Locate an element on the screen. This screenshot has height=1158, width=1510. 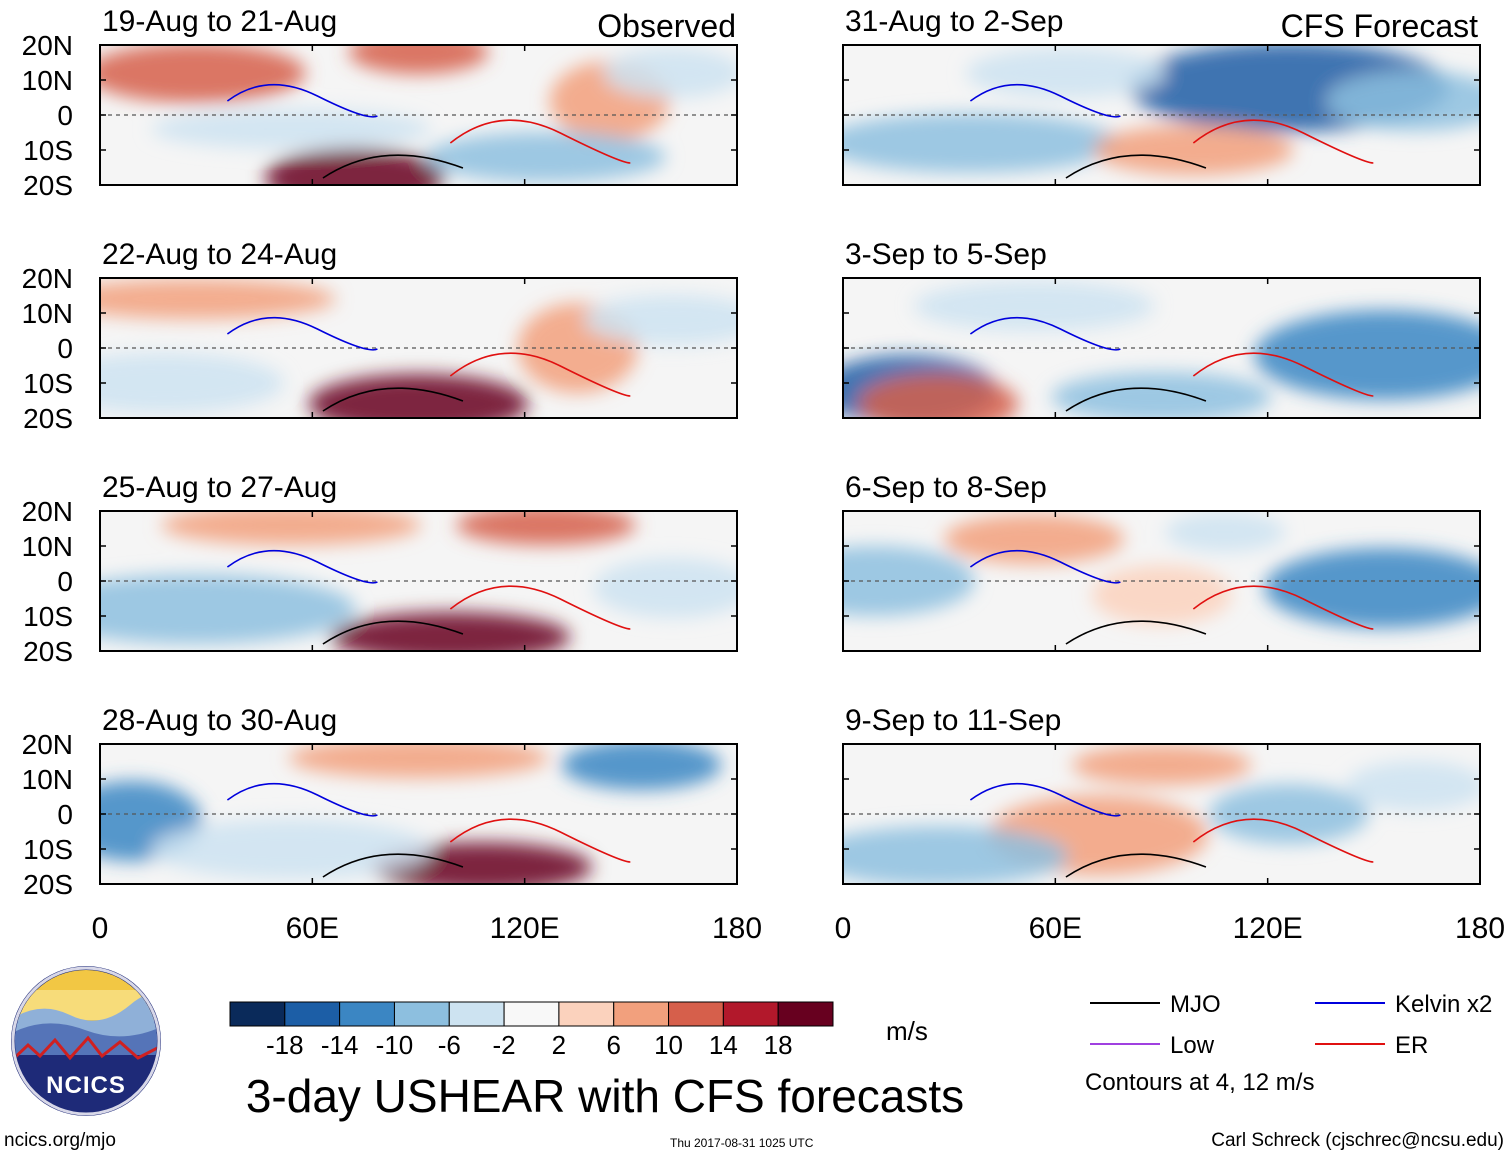
logo-text: NCICS is located at coordinates (86, 1085).